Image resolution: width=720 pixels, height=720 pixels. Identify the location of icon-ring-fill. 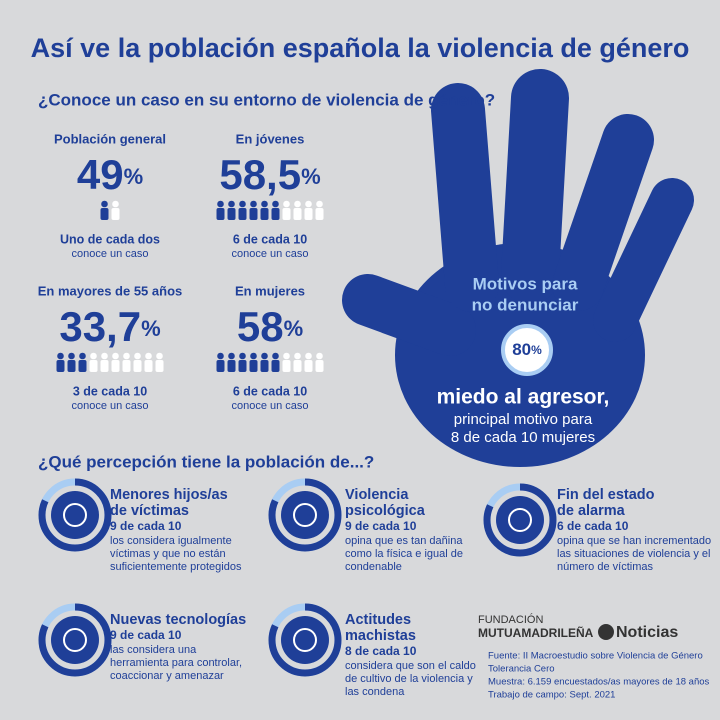
(520, 520).